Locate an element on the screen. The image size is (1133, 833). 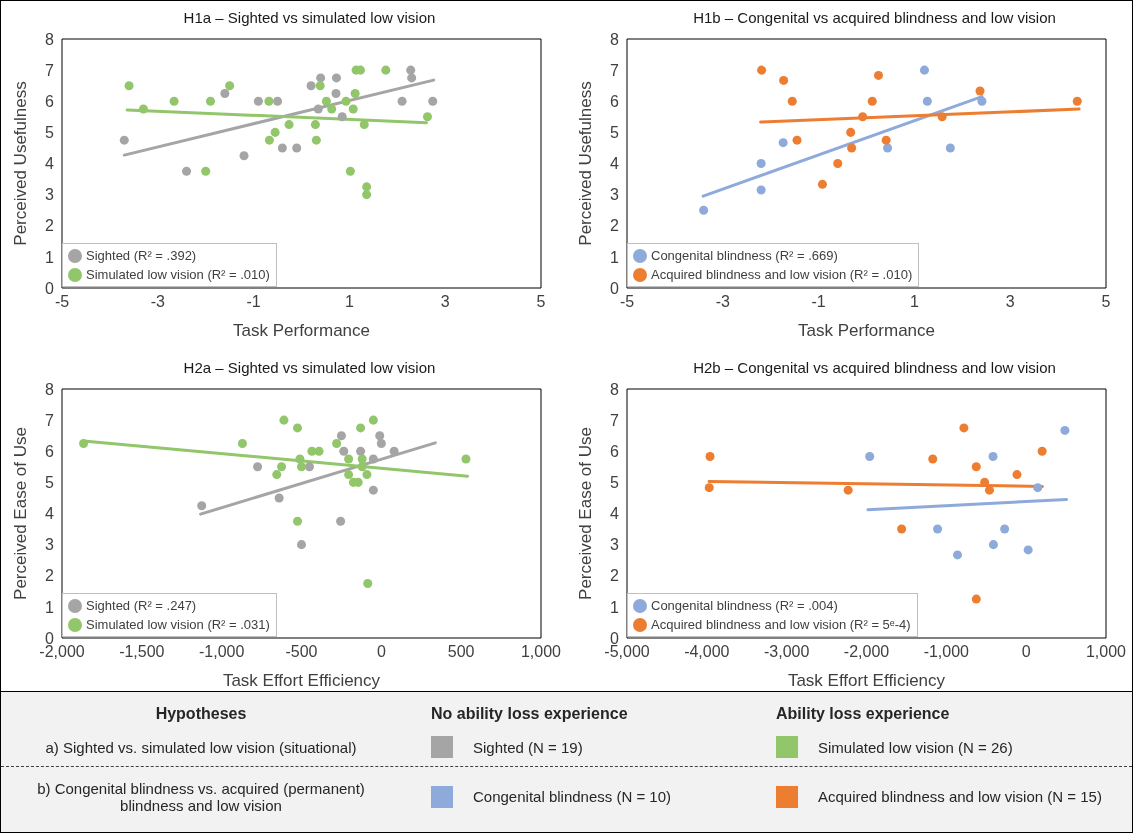
x-tick-label: -1,000 is located at coordinates (221, 652).